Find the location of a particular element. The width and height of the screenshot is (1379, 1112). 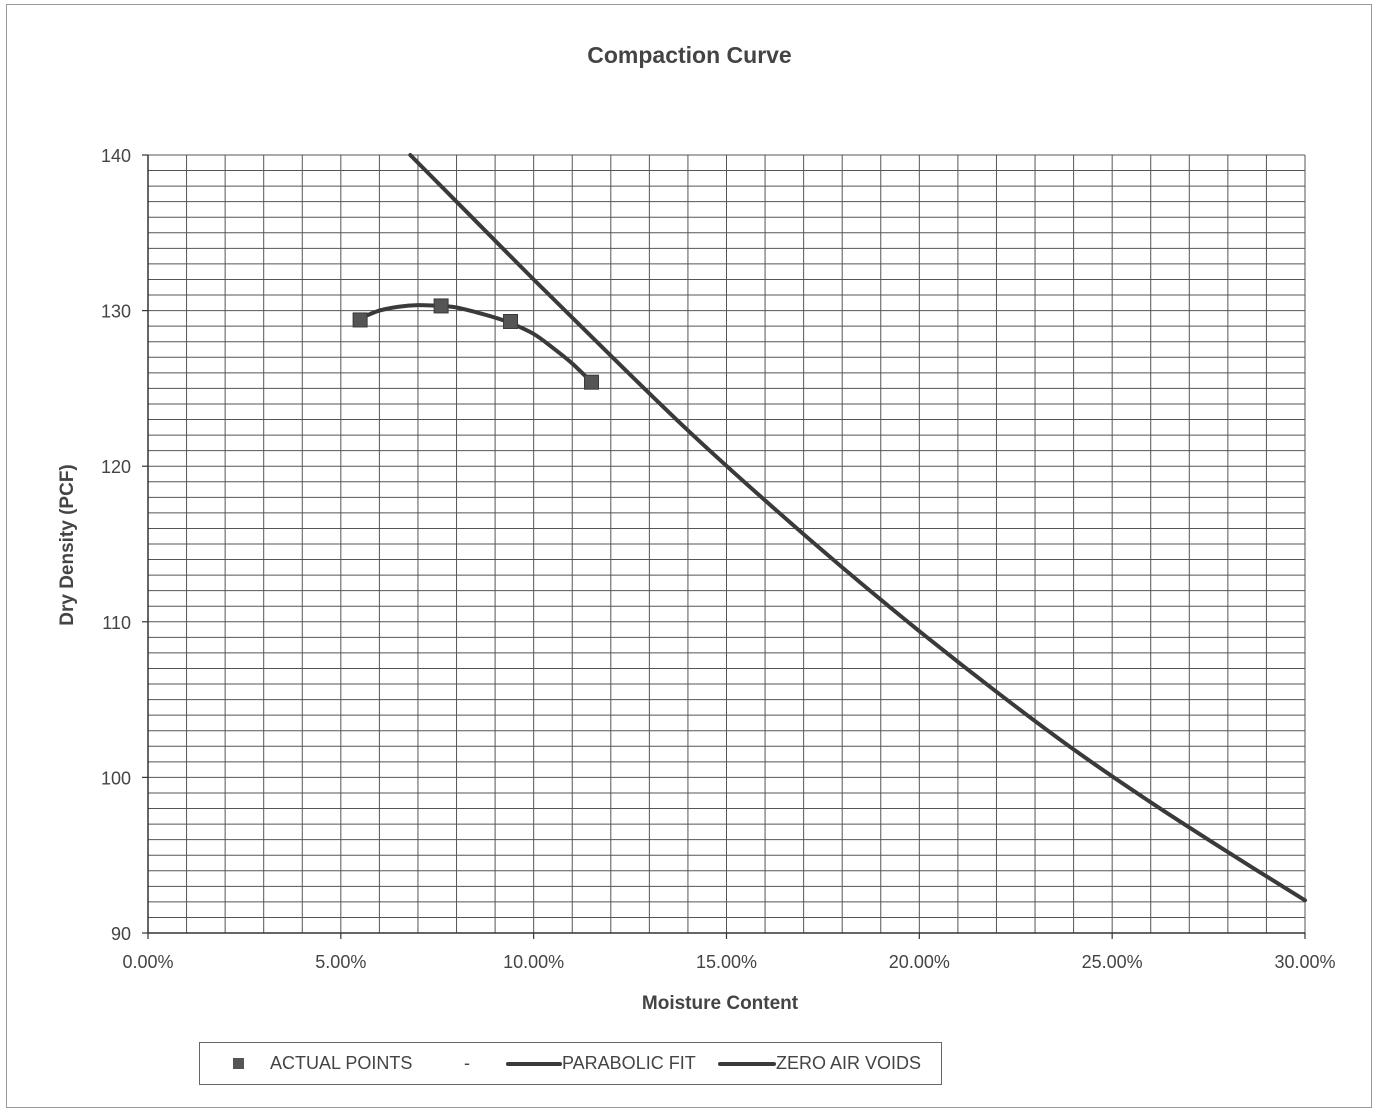

x-tick-label: 10.00% is located at coordinates (533, 962).